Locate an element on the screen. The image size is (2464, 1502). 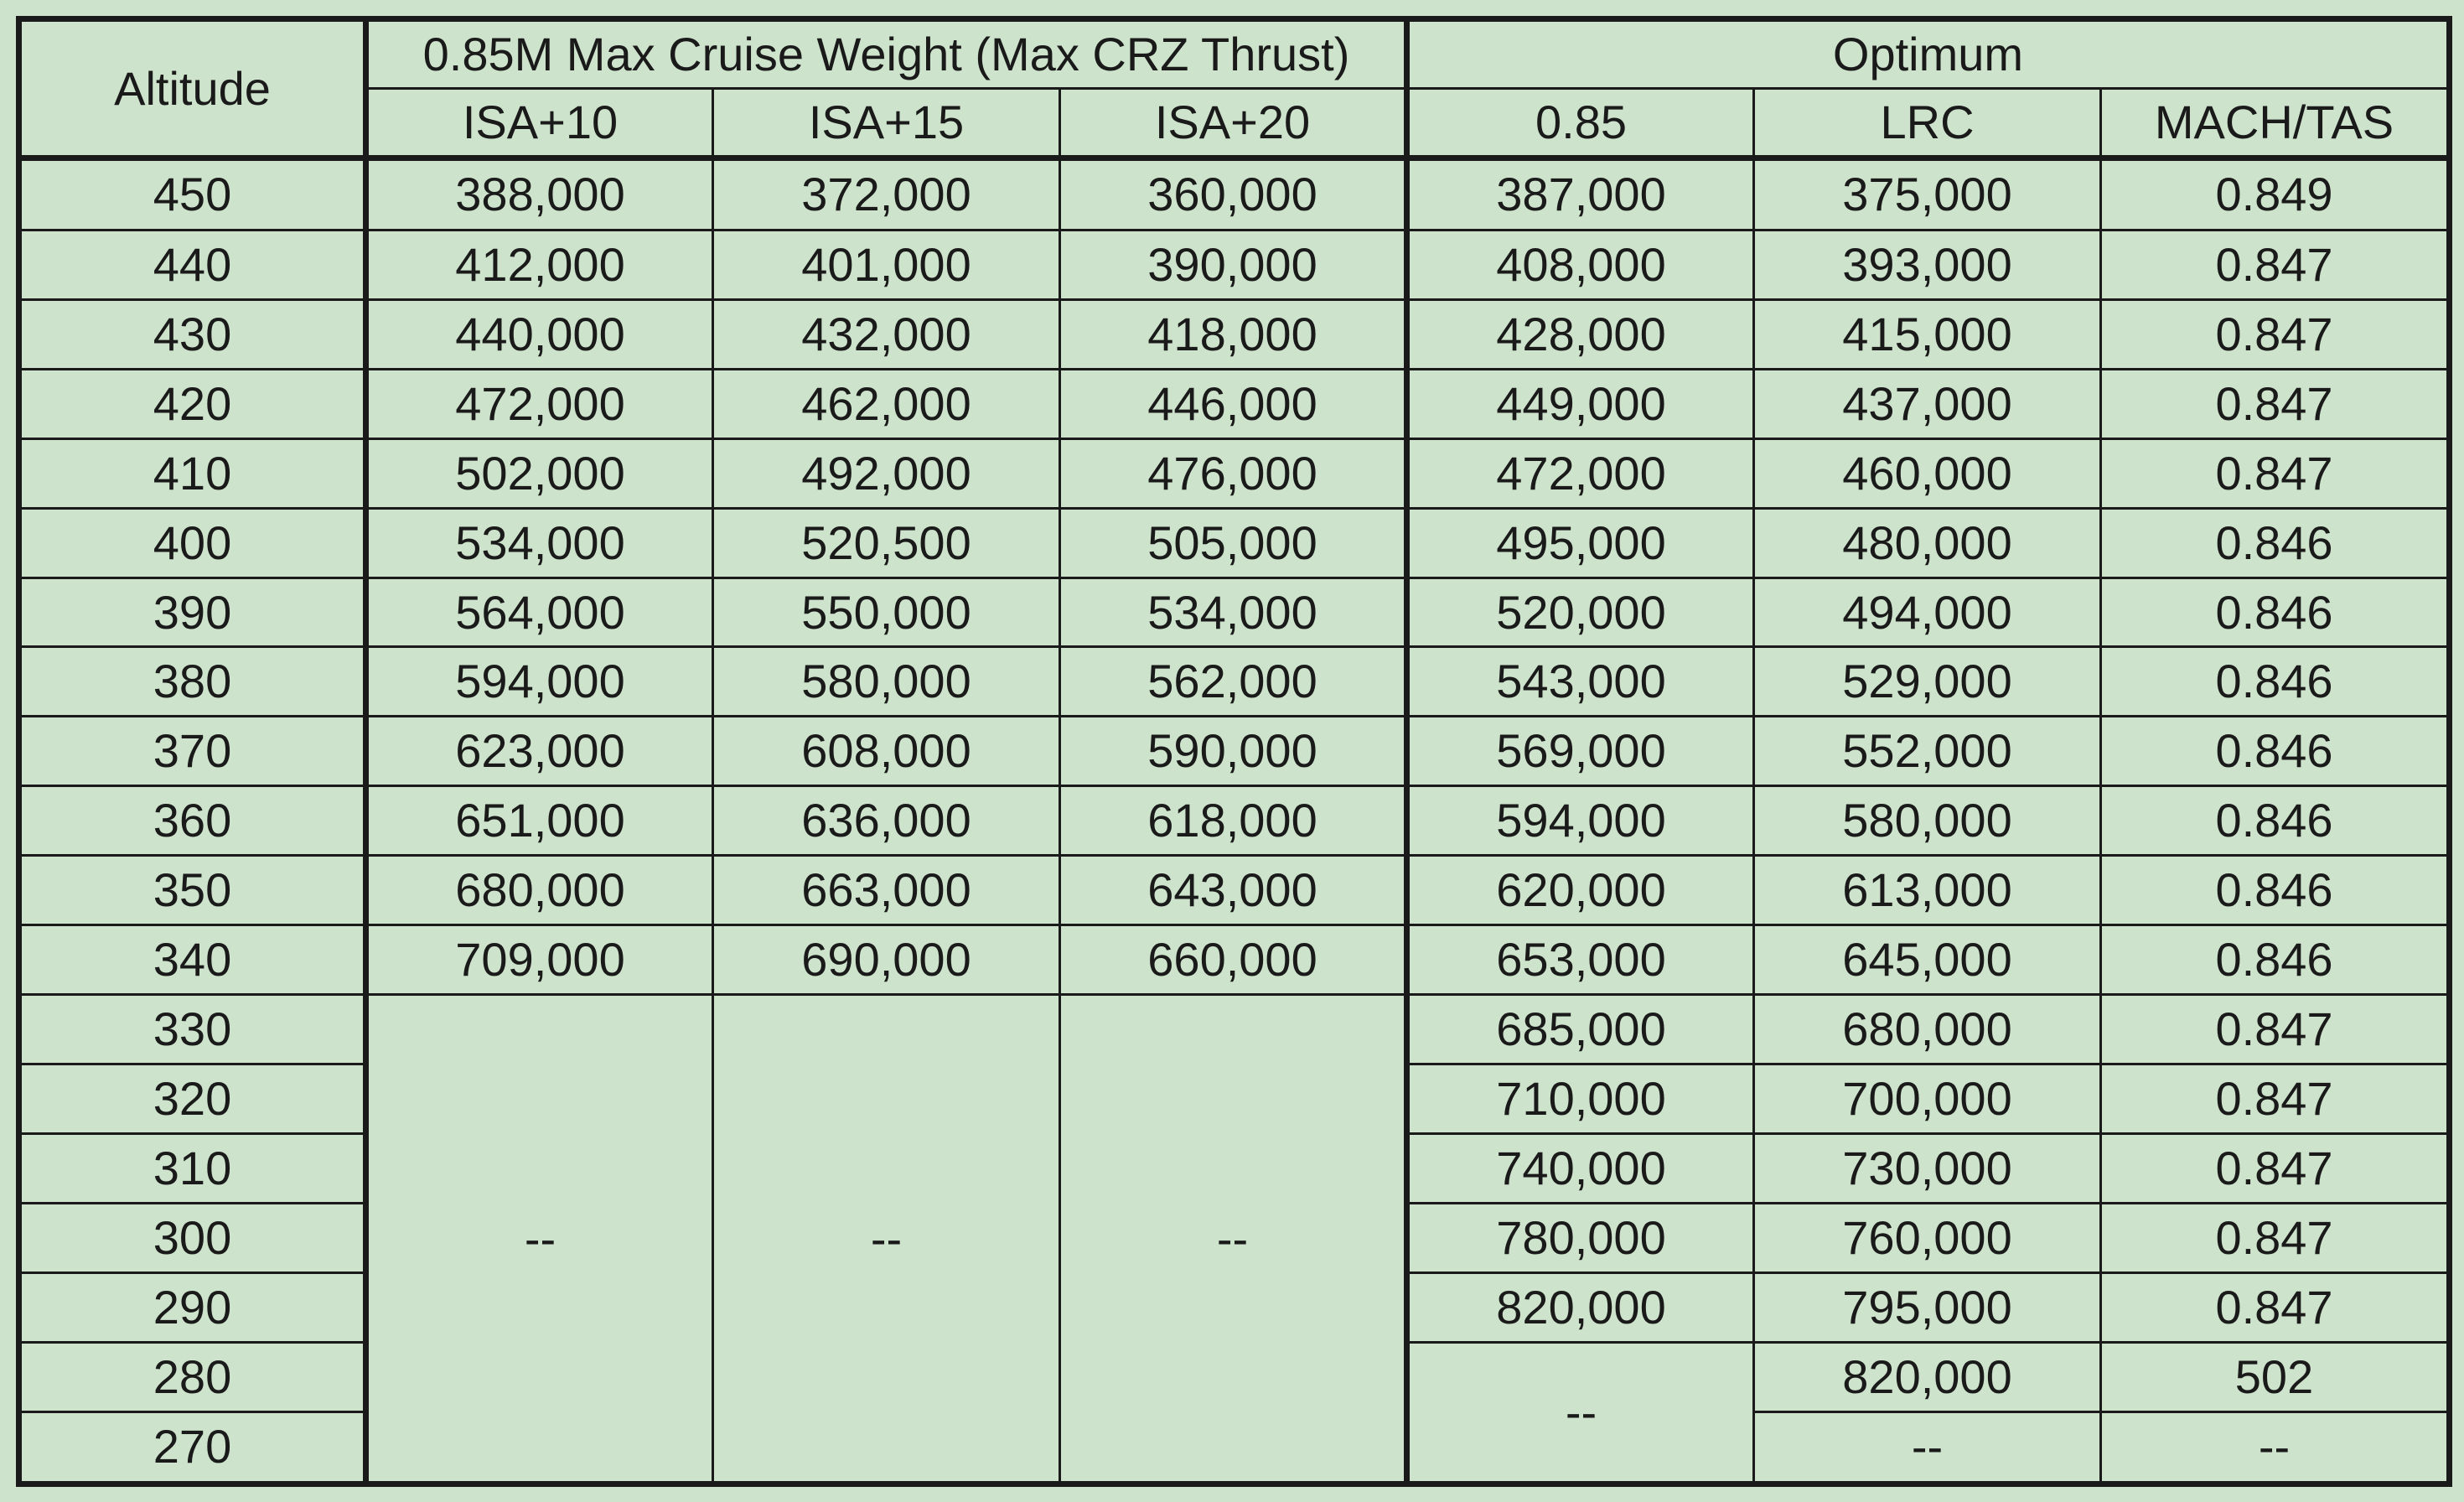
altitude-cell: 410 is located at coordinates (192, 474).